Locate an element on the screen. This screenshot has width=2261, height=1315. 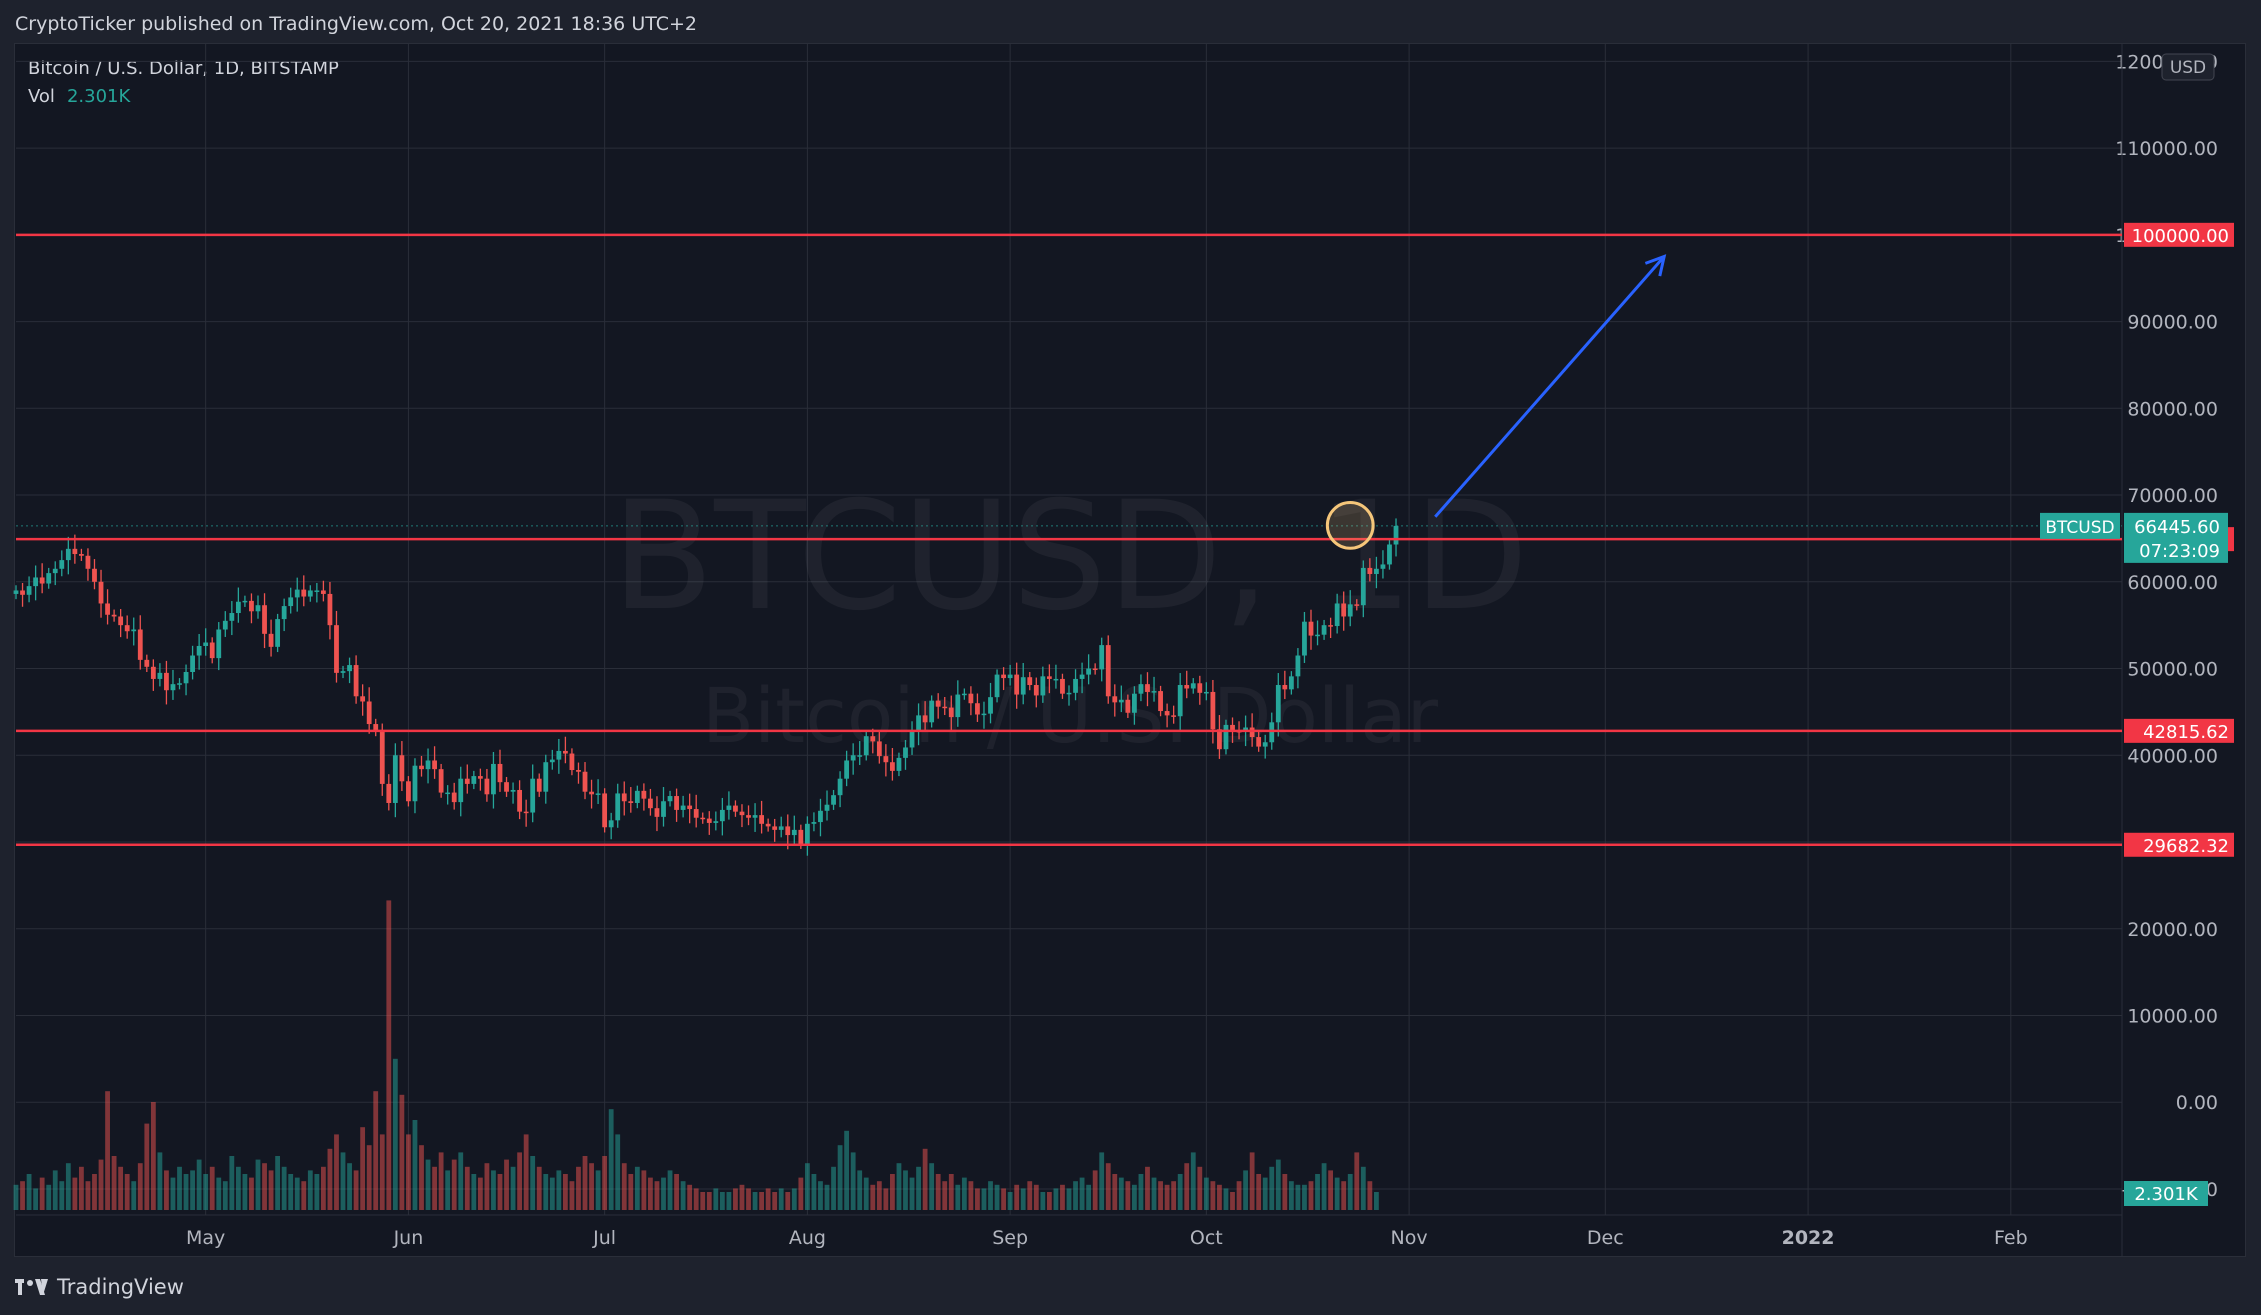
trend-arrow-line is located at coordinates (1550, 386).